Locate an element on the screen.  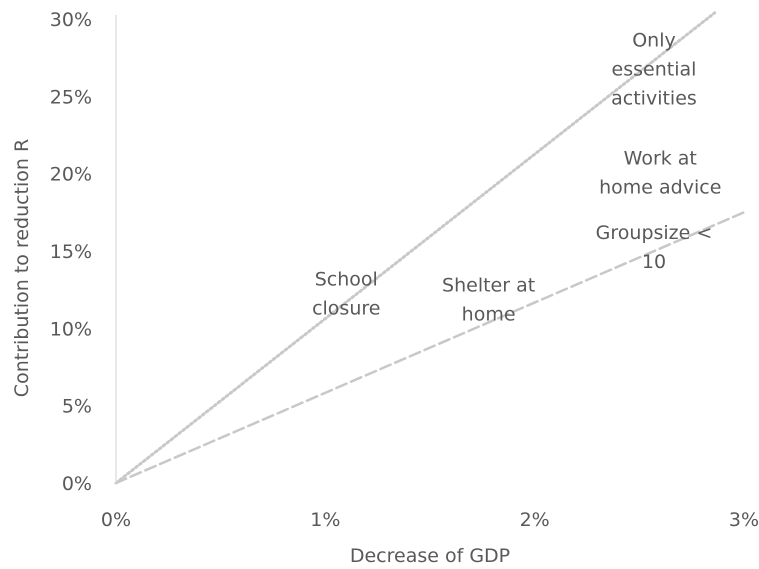
point-label-line: activities is located at coordinates (654, 98).